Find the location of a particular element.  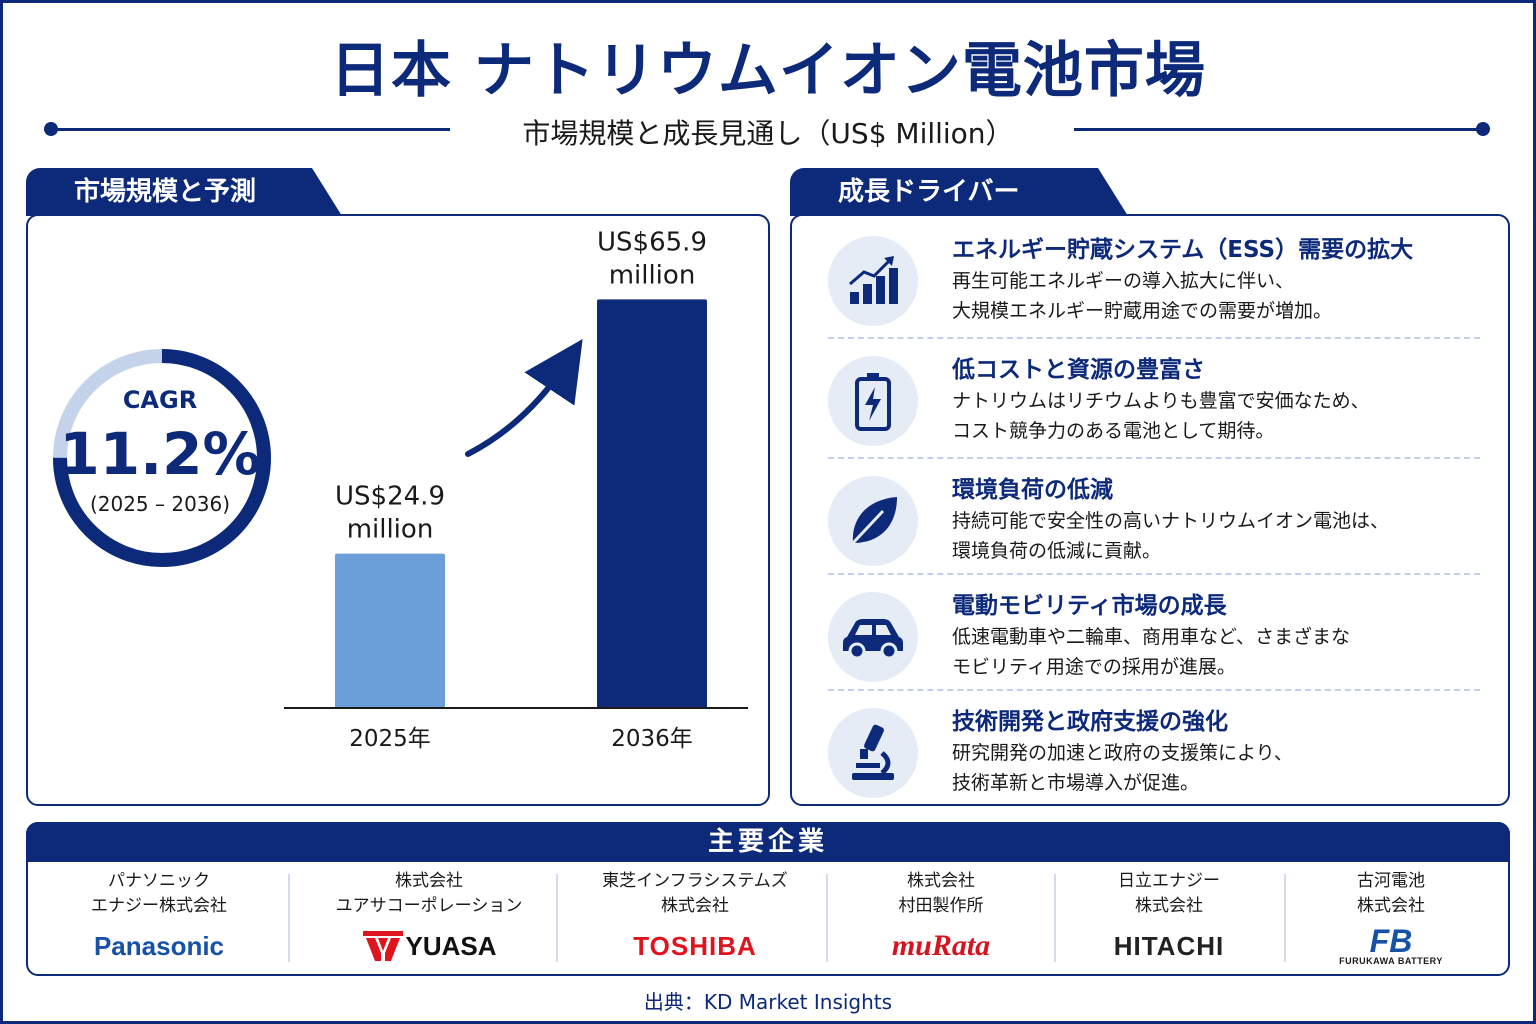

driver-description: ナトリウムはリチウムよりも豊富で安価なため、 コスト競争力のある電池として期待。 is located at coordinates (1161, 416).